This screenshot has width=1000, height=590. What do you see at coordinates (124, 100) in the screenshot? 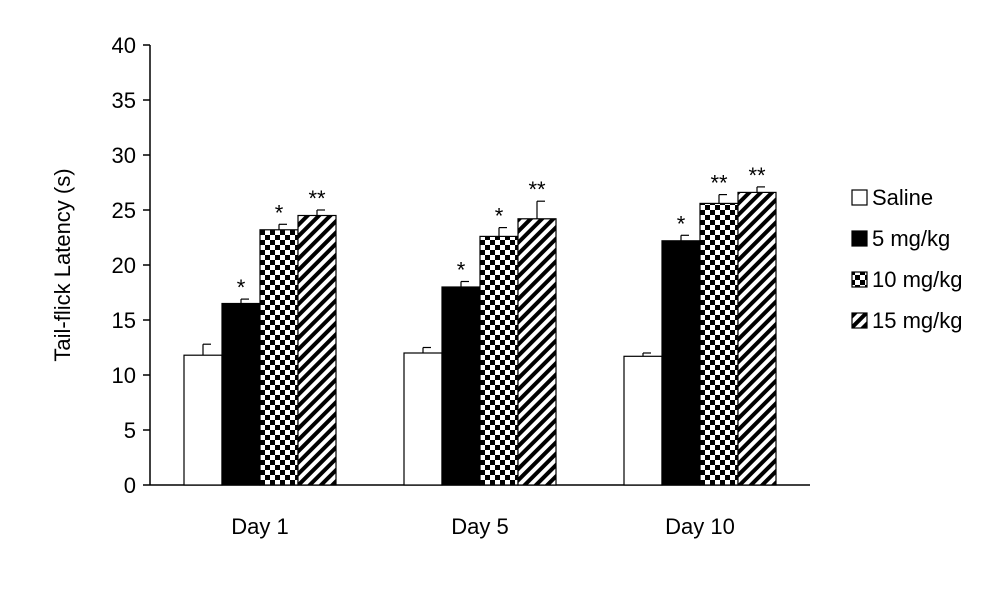
I see `y-tick-label: 35` at bounding box center [124, 100].